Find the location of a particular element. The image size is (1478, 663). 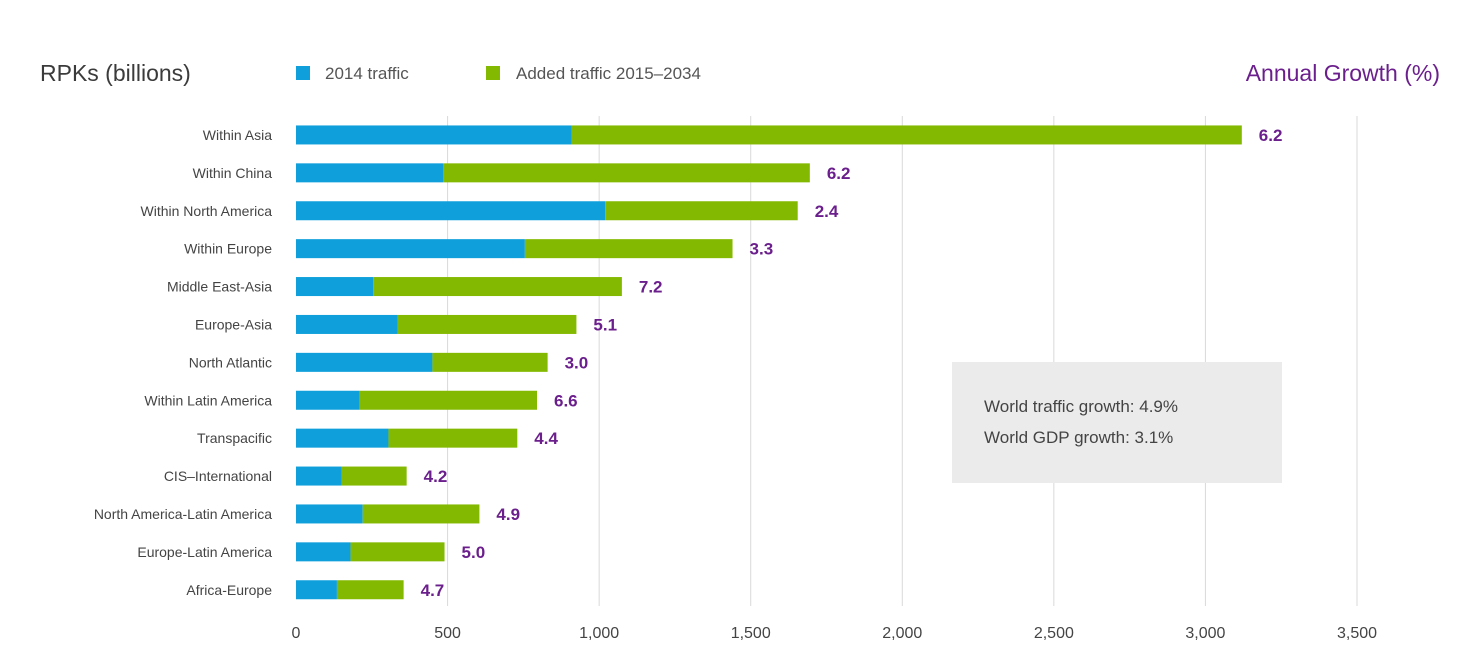

legend: 2014 traffic Added traffic 2015–2034 is located at coordinates (498, 73).